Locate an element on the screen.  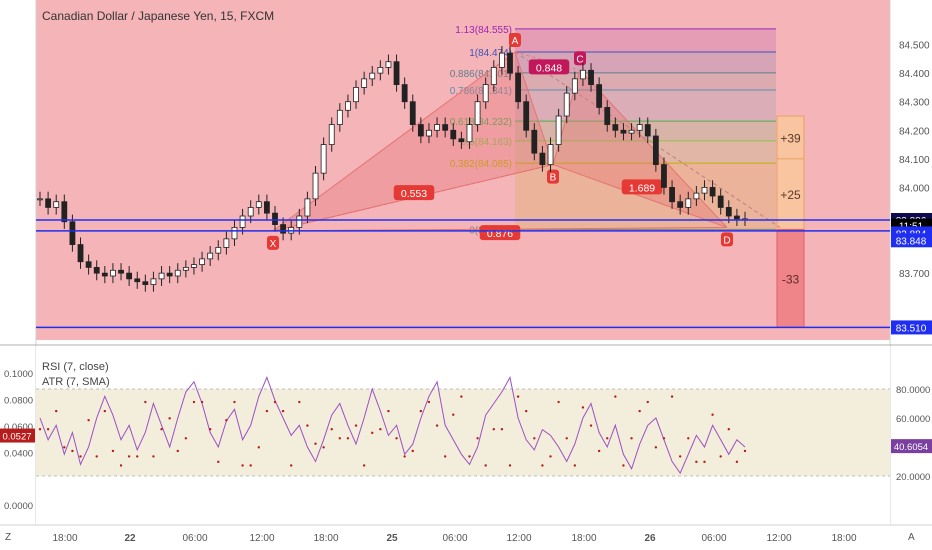
price-tick-label: 84.000 is located at coordinates (914, 188).